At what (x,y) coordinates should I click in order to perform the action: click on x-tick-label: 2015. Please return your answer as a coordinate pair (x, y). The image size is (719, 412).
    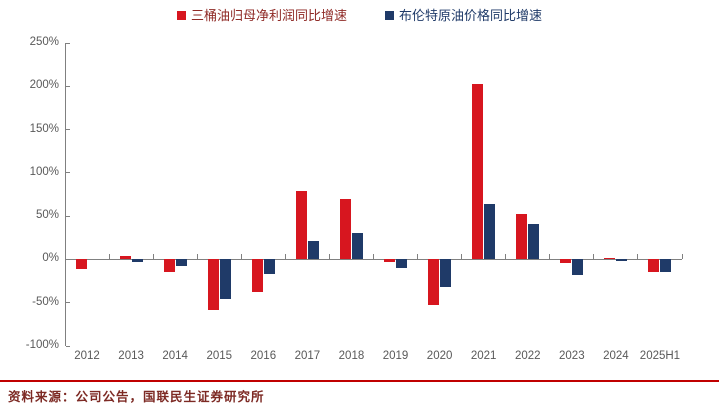
    Looking at the image, I should click on (219, 356).